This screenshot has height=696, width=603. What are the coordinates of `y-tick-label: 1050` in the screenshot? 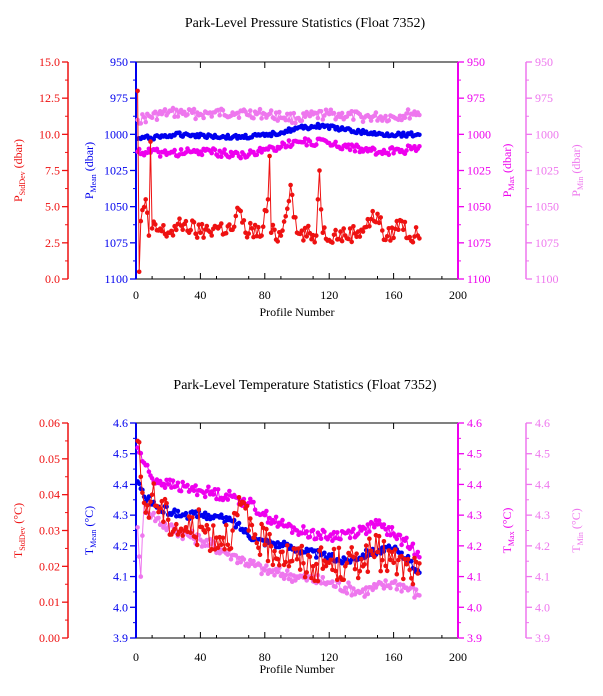 It's located at (479, 207).